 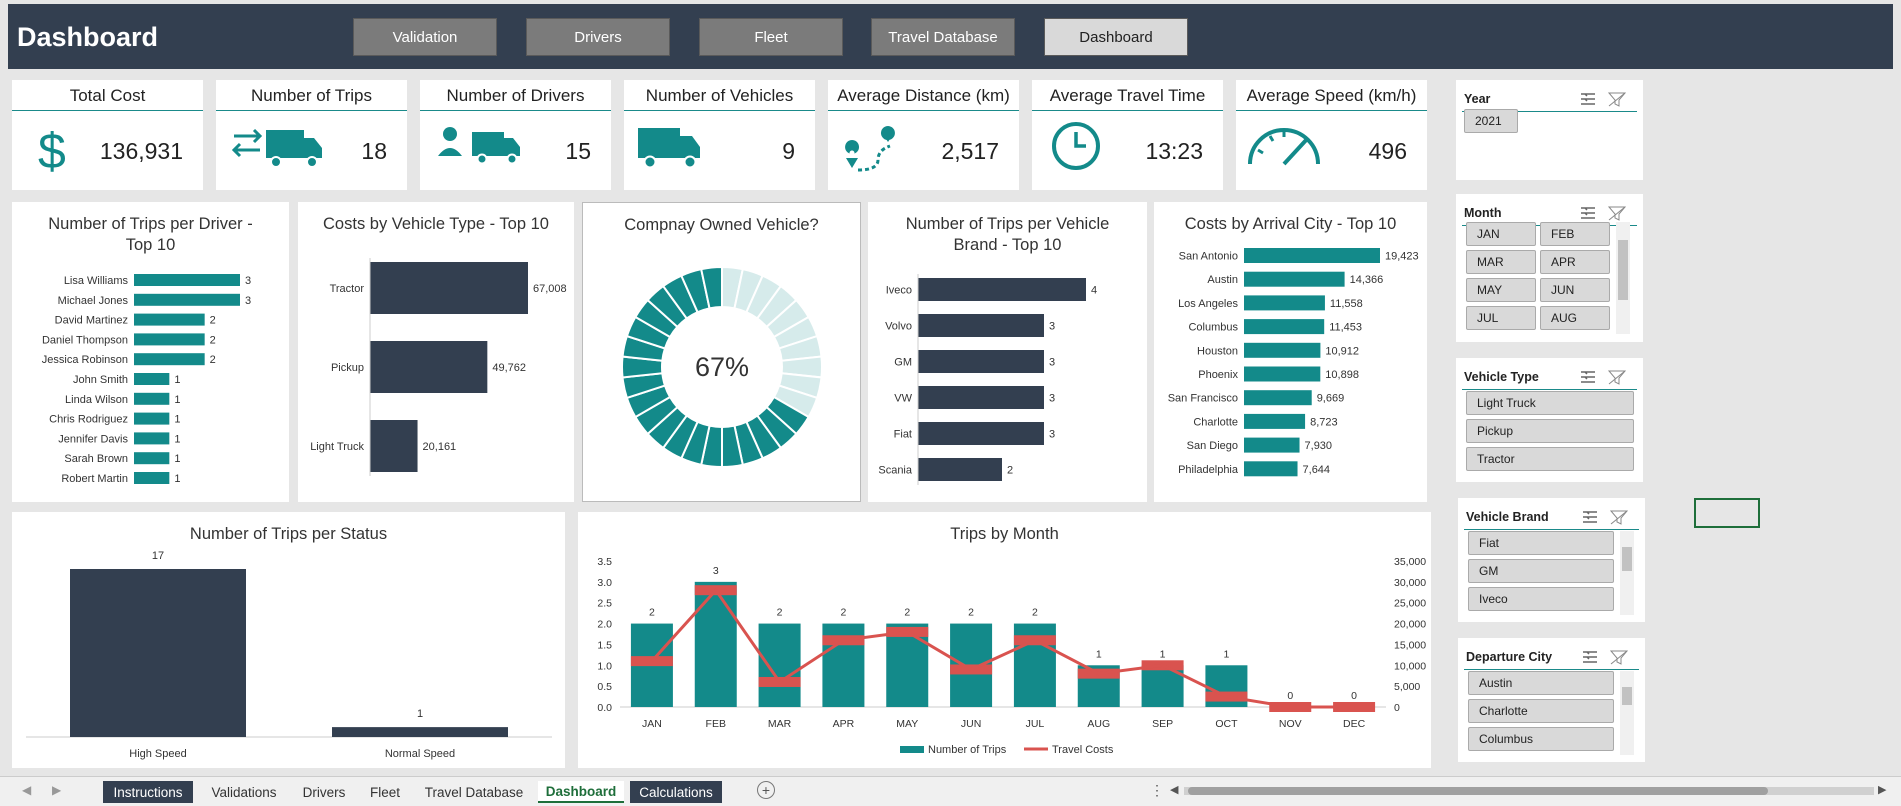 What do you see at coordinates (1529, 791) in the screenshot?
I see `horizontal-scrollbar` at bounding box center [1529, 791].